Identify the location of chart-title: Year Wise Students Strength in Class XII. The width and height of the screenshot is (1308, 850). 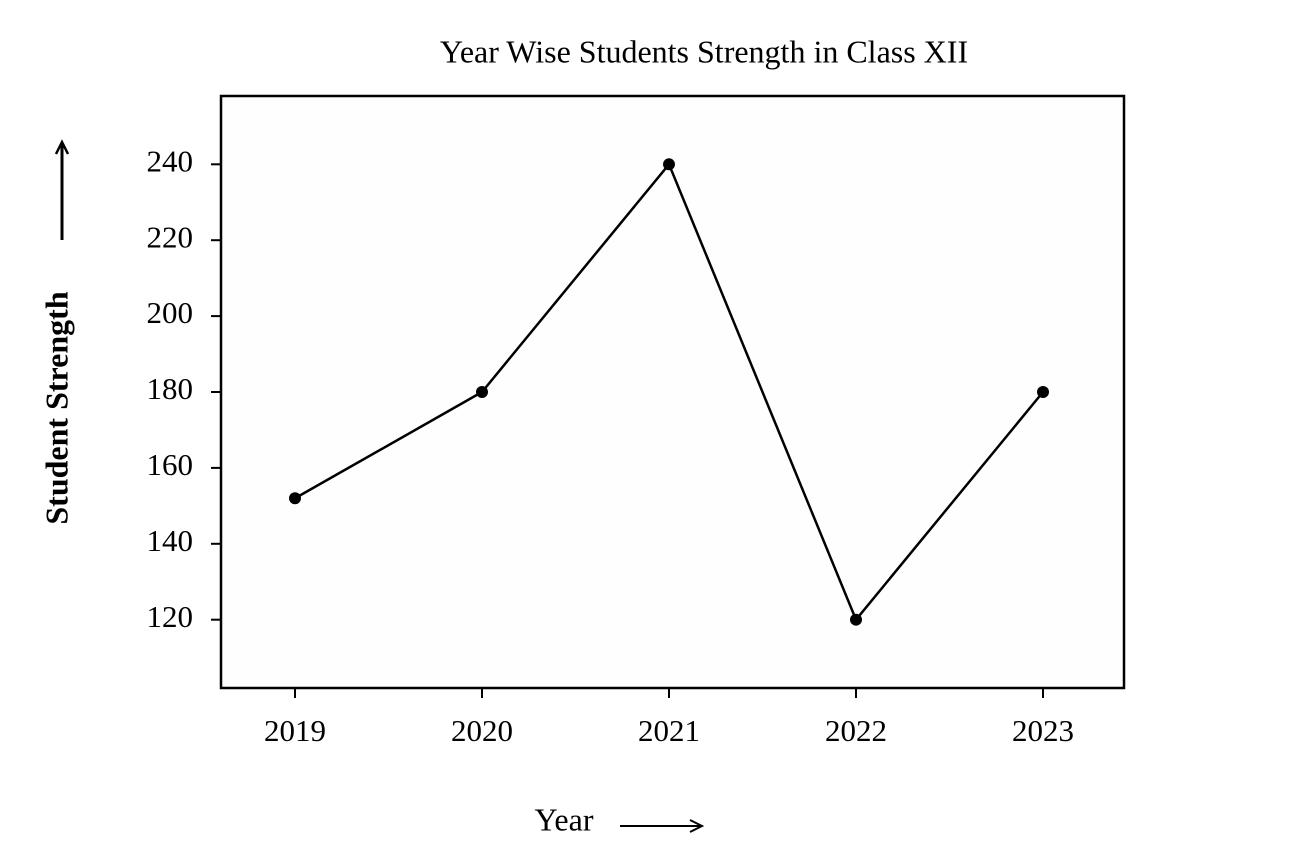
(704, 51).